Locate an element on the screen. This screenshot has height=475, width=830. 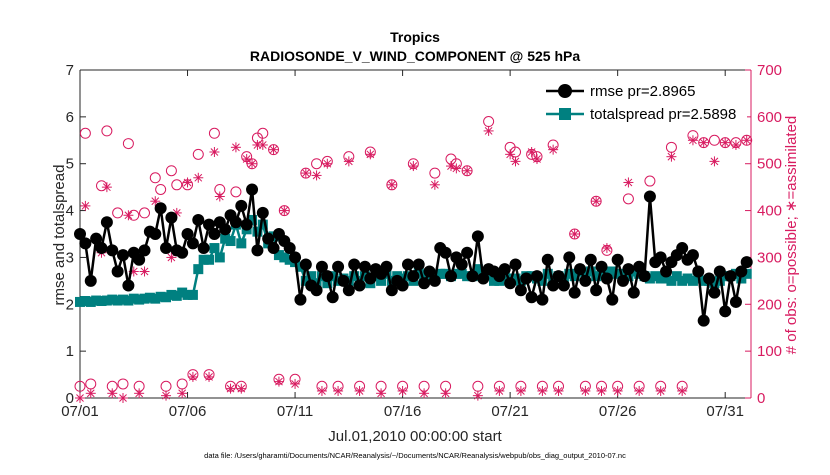
legend: rmse pr=2.8965 totalspread pr=2.5898 is located at coordinates (641, 100).